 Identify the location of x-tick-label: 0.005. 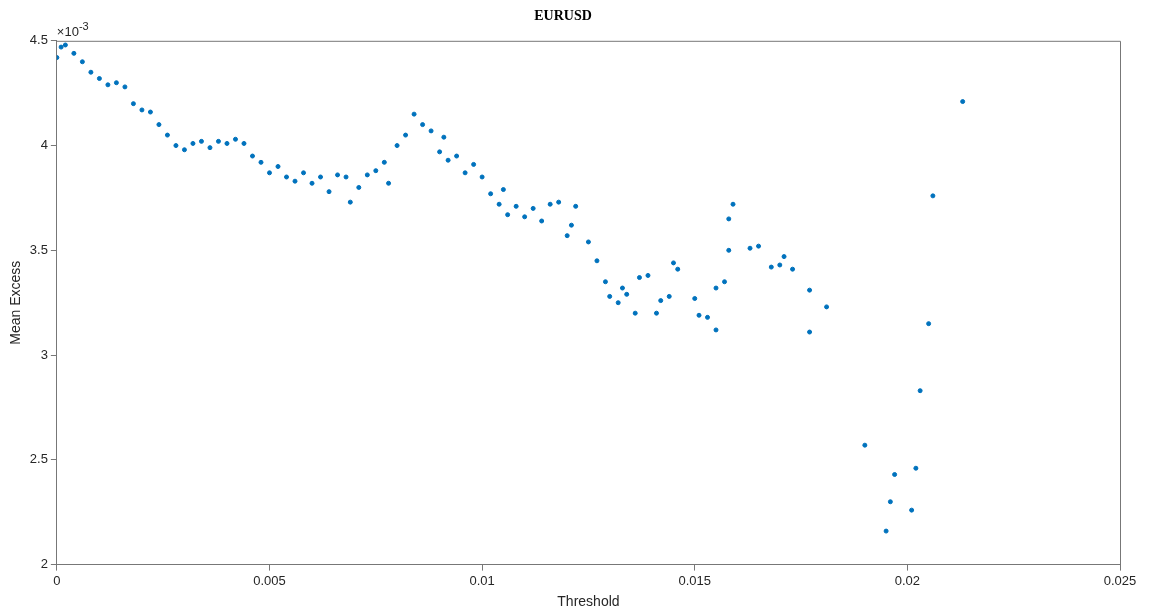
(269, 580).